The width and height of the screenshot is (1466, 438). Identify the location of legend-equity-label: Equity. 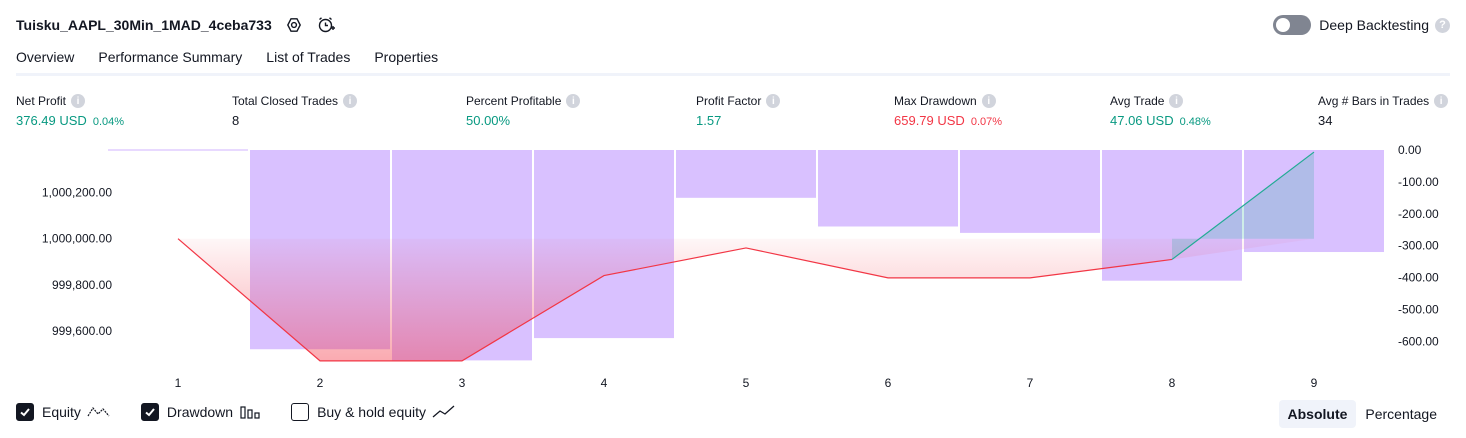
(61, 412).